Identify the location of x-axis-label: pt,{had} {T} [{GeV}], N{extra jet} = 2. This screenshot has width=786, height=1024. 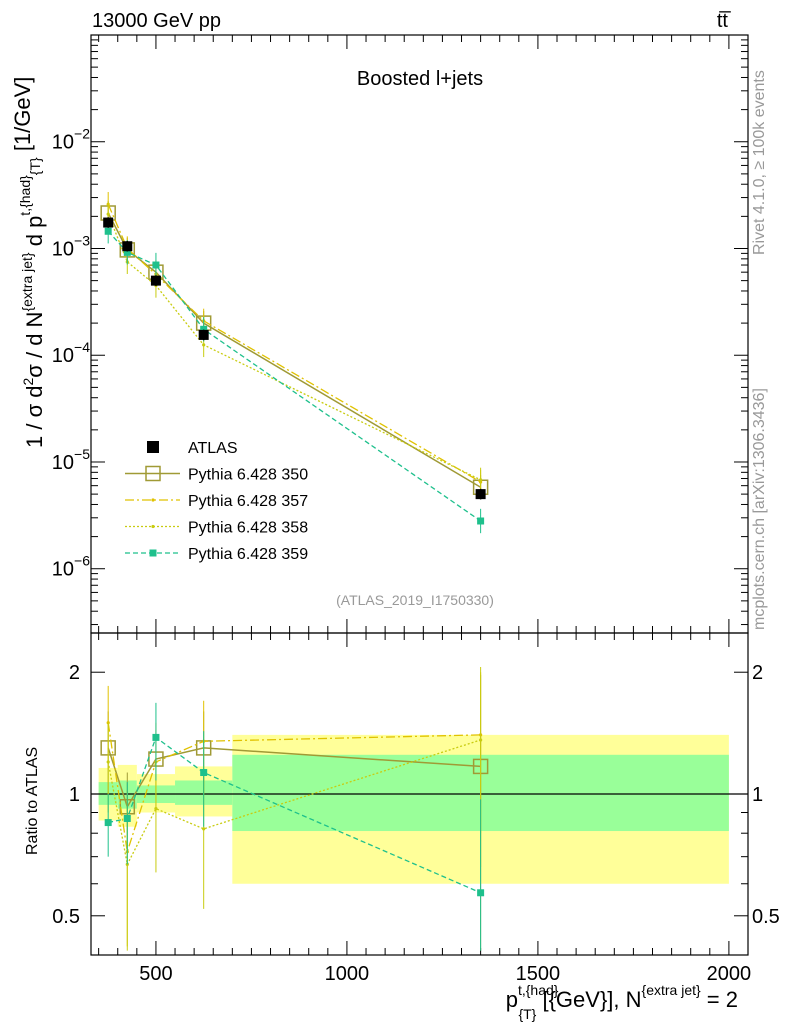
(622, 1002).